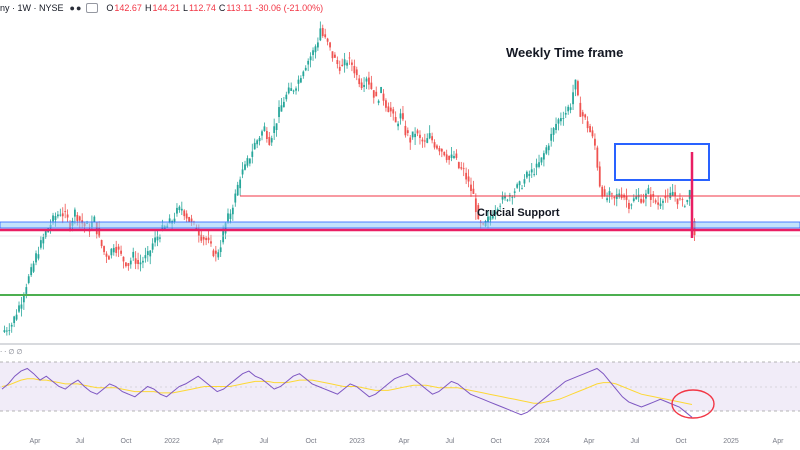  What do you see at coordinates (11, 352) in the screenshot?
I see `rsi-legend: ‧ ‧ ∅ ∅` at bounding box center [11, 352].